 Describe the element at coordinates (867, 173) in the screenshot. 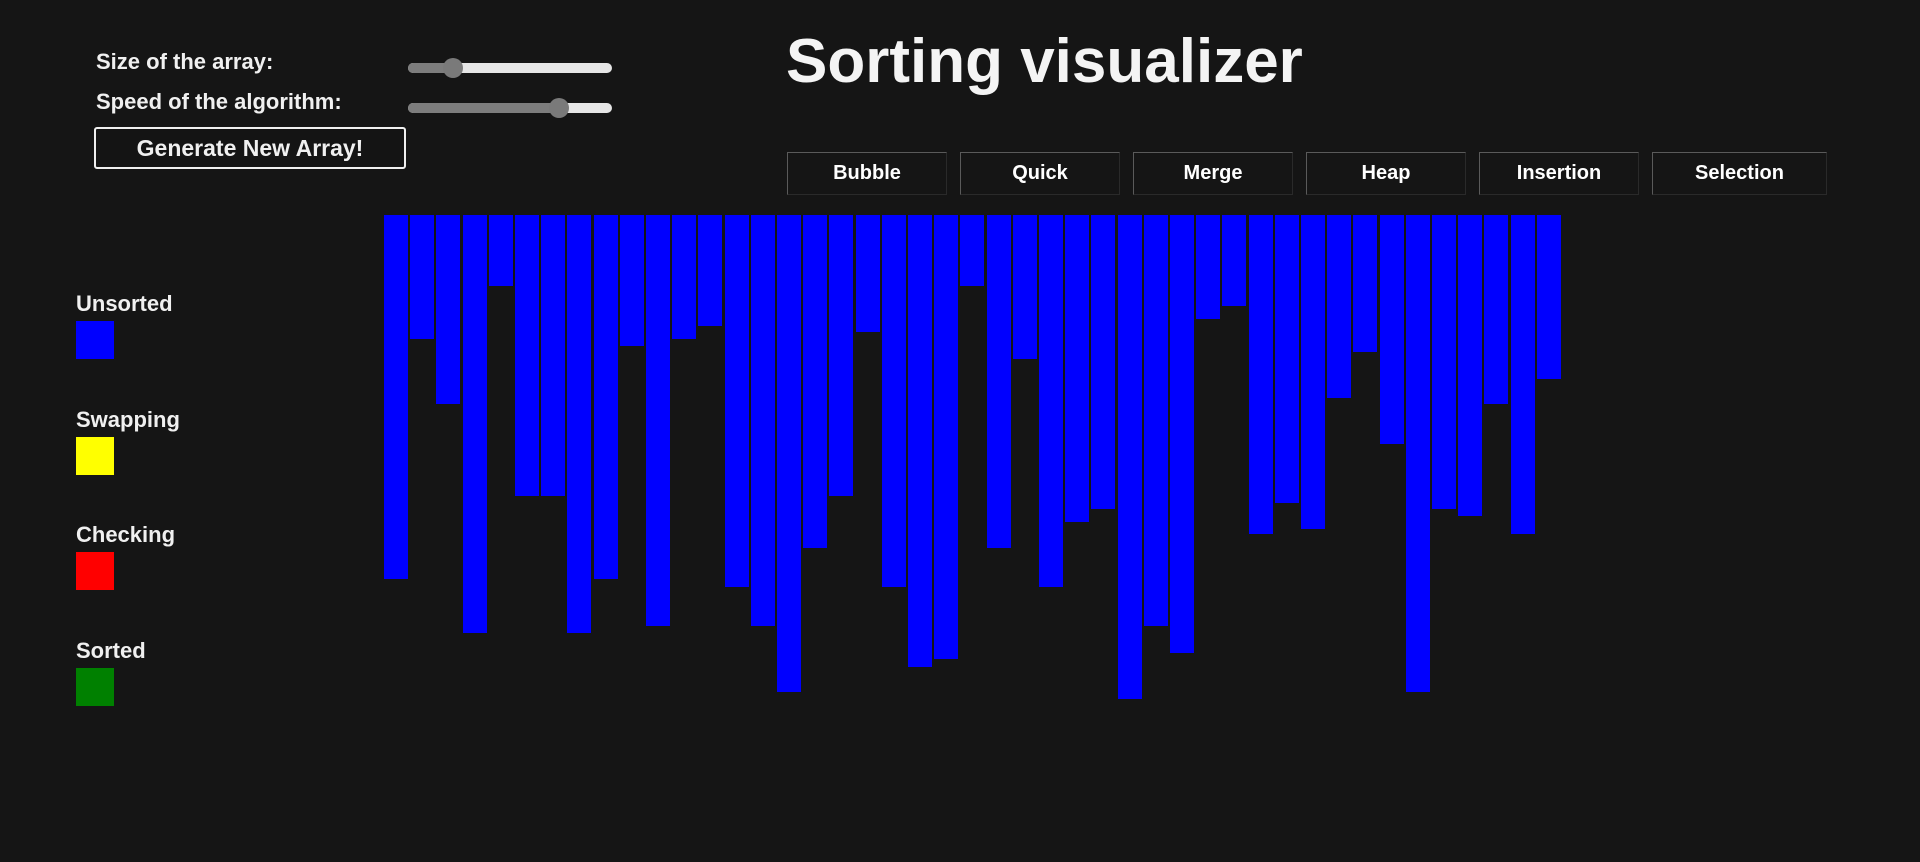

I see `bubble-sort-button: Bubble` at that location.